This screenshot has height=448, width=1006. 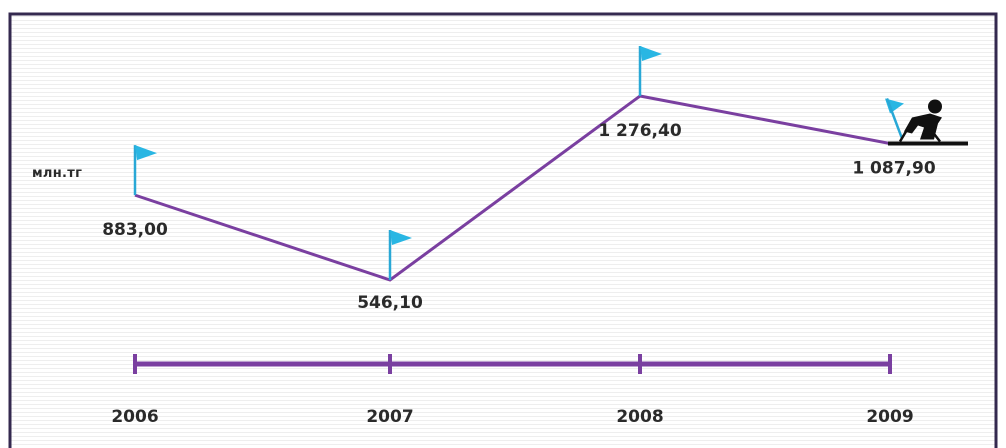 What do you see at coordinates (390, 303) in the screenshot?
I see `data-label: 546,10` at bounding box center [390, 303].